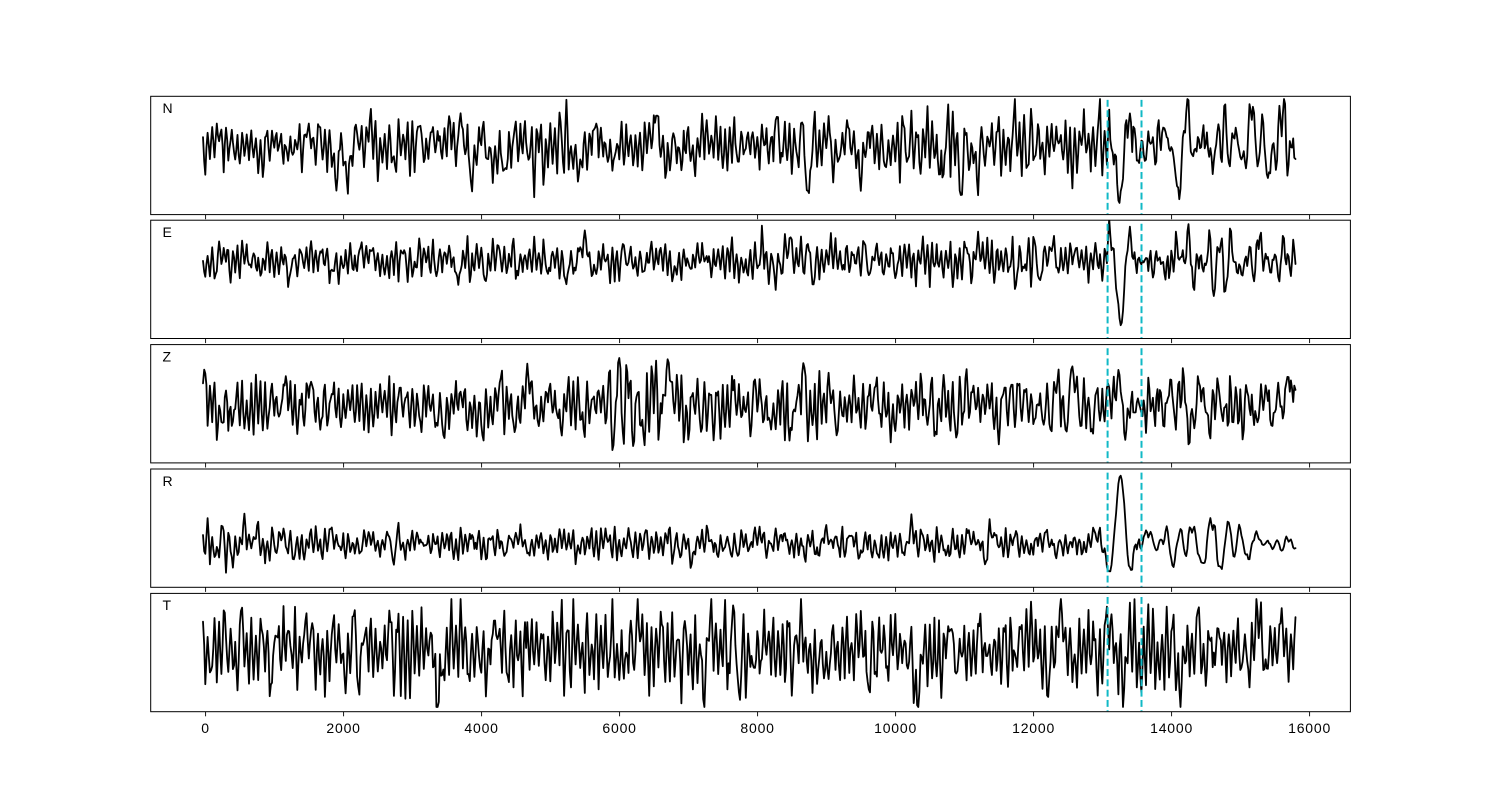 This screenshot has width=1500, height=800. I want to click on svg-text: E, so click(167, 232).